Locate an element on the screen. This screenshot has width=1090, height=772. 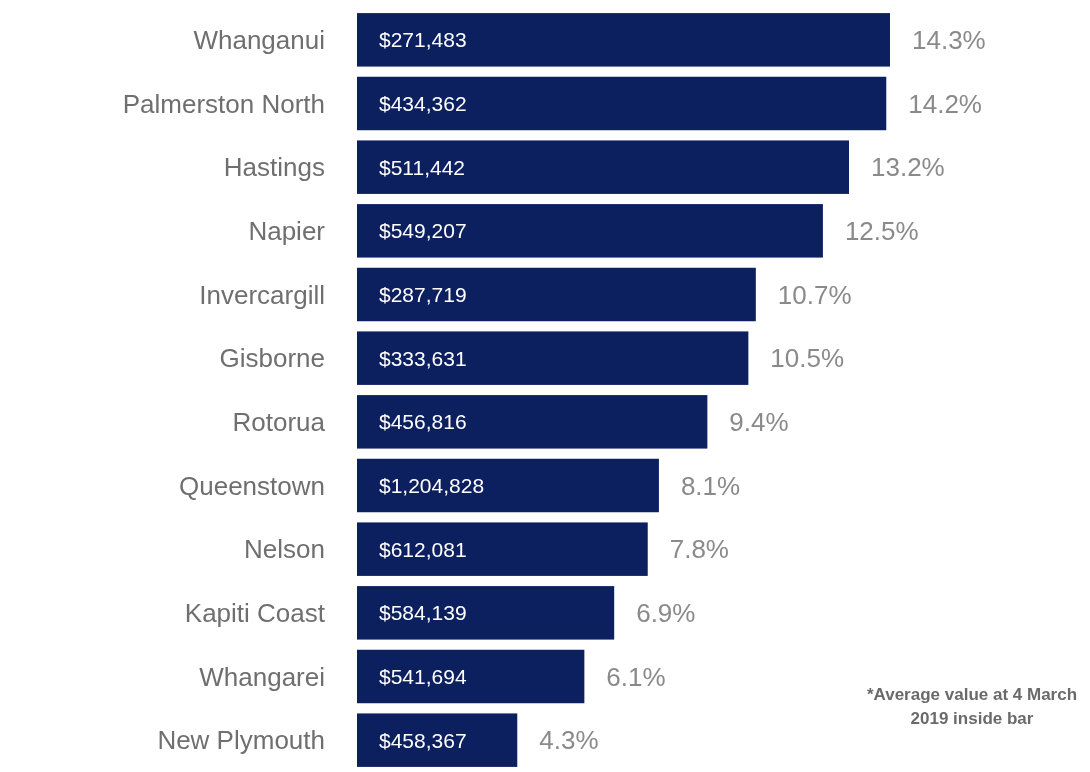
data-label: 10.5% is located at coordinates (807, 358).